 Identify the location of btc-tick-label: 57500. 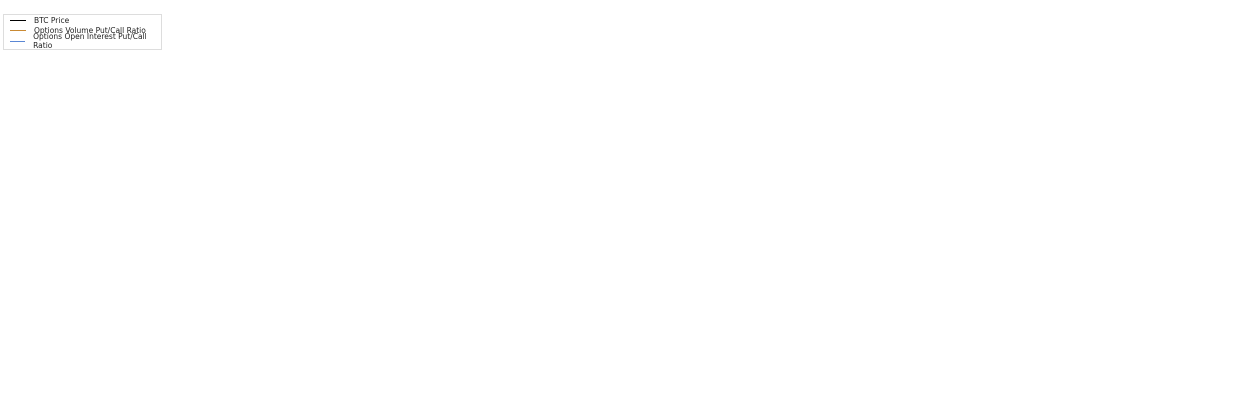
(144, 319).